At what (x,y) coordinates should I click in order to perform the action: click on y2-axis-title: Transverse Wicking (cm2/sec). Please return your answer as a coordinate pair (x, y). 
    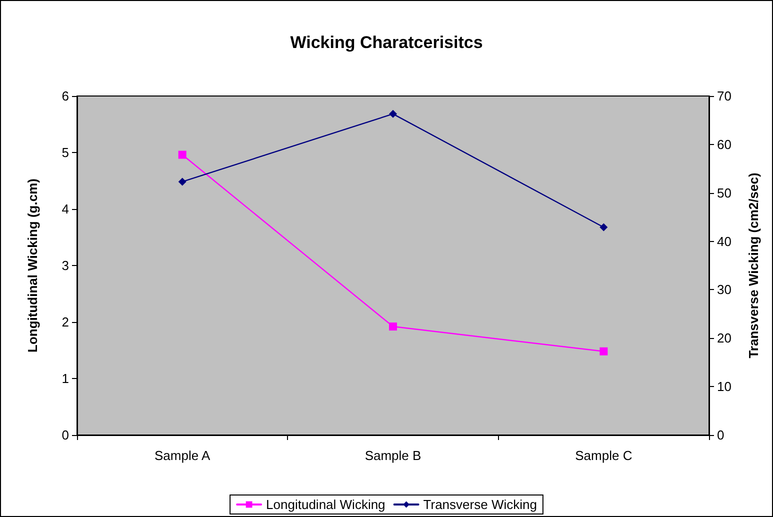
    Looking at the image, I should click on (753, 265).